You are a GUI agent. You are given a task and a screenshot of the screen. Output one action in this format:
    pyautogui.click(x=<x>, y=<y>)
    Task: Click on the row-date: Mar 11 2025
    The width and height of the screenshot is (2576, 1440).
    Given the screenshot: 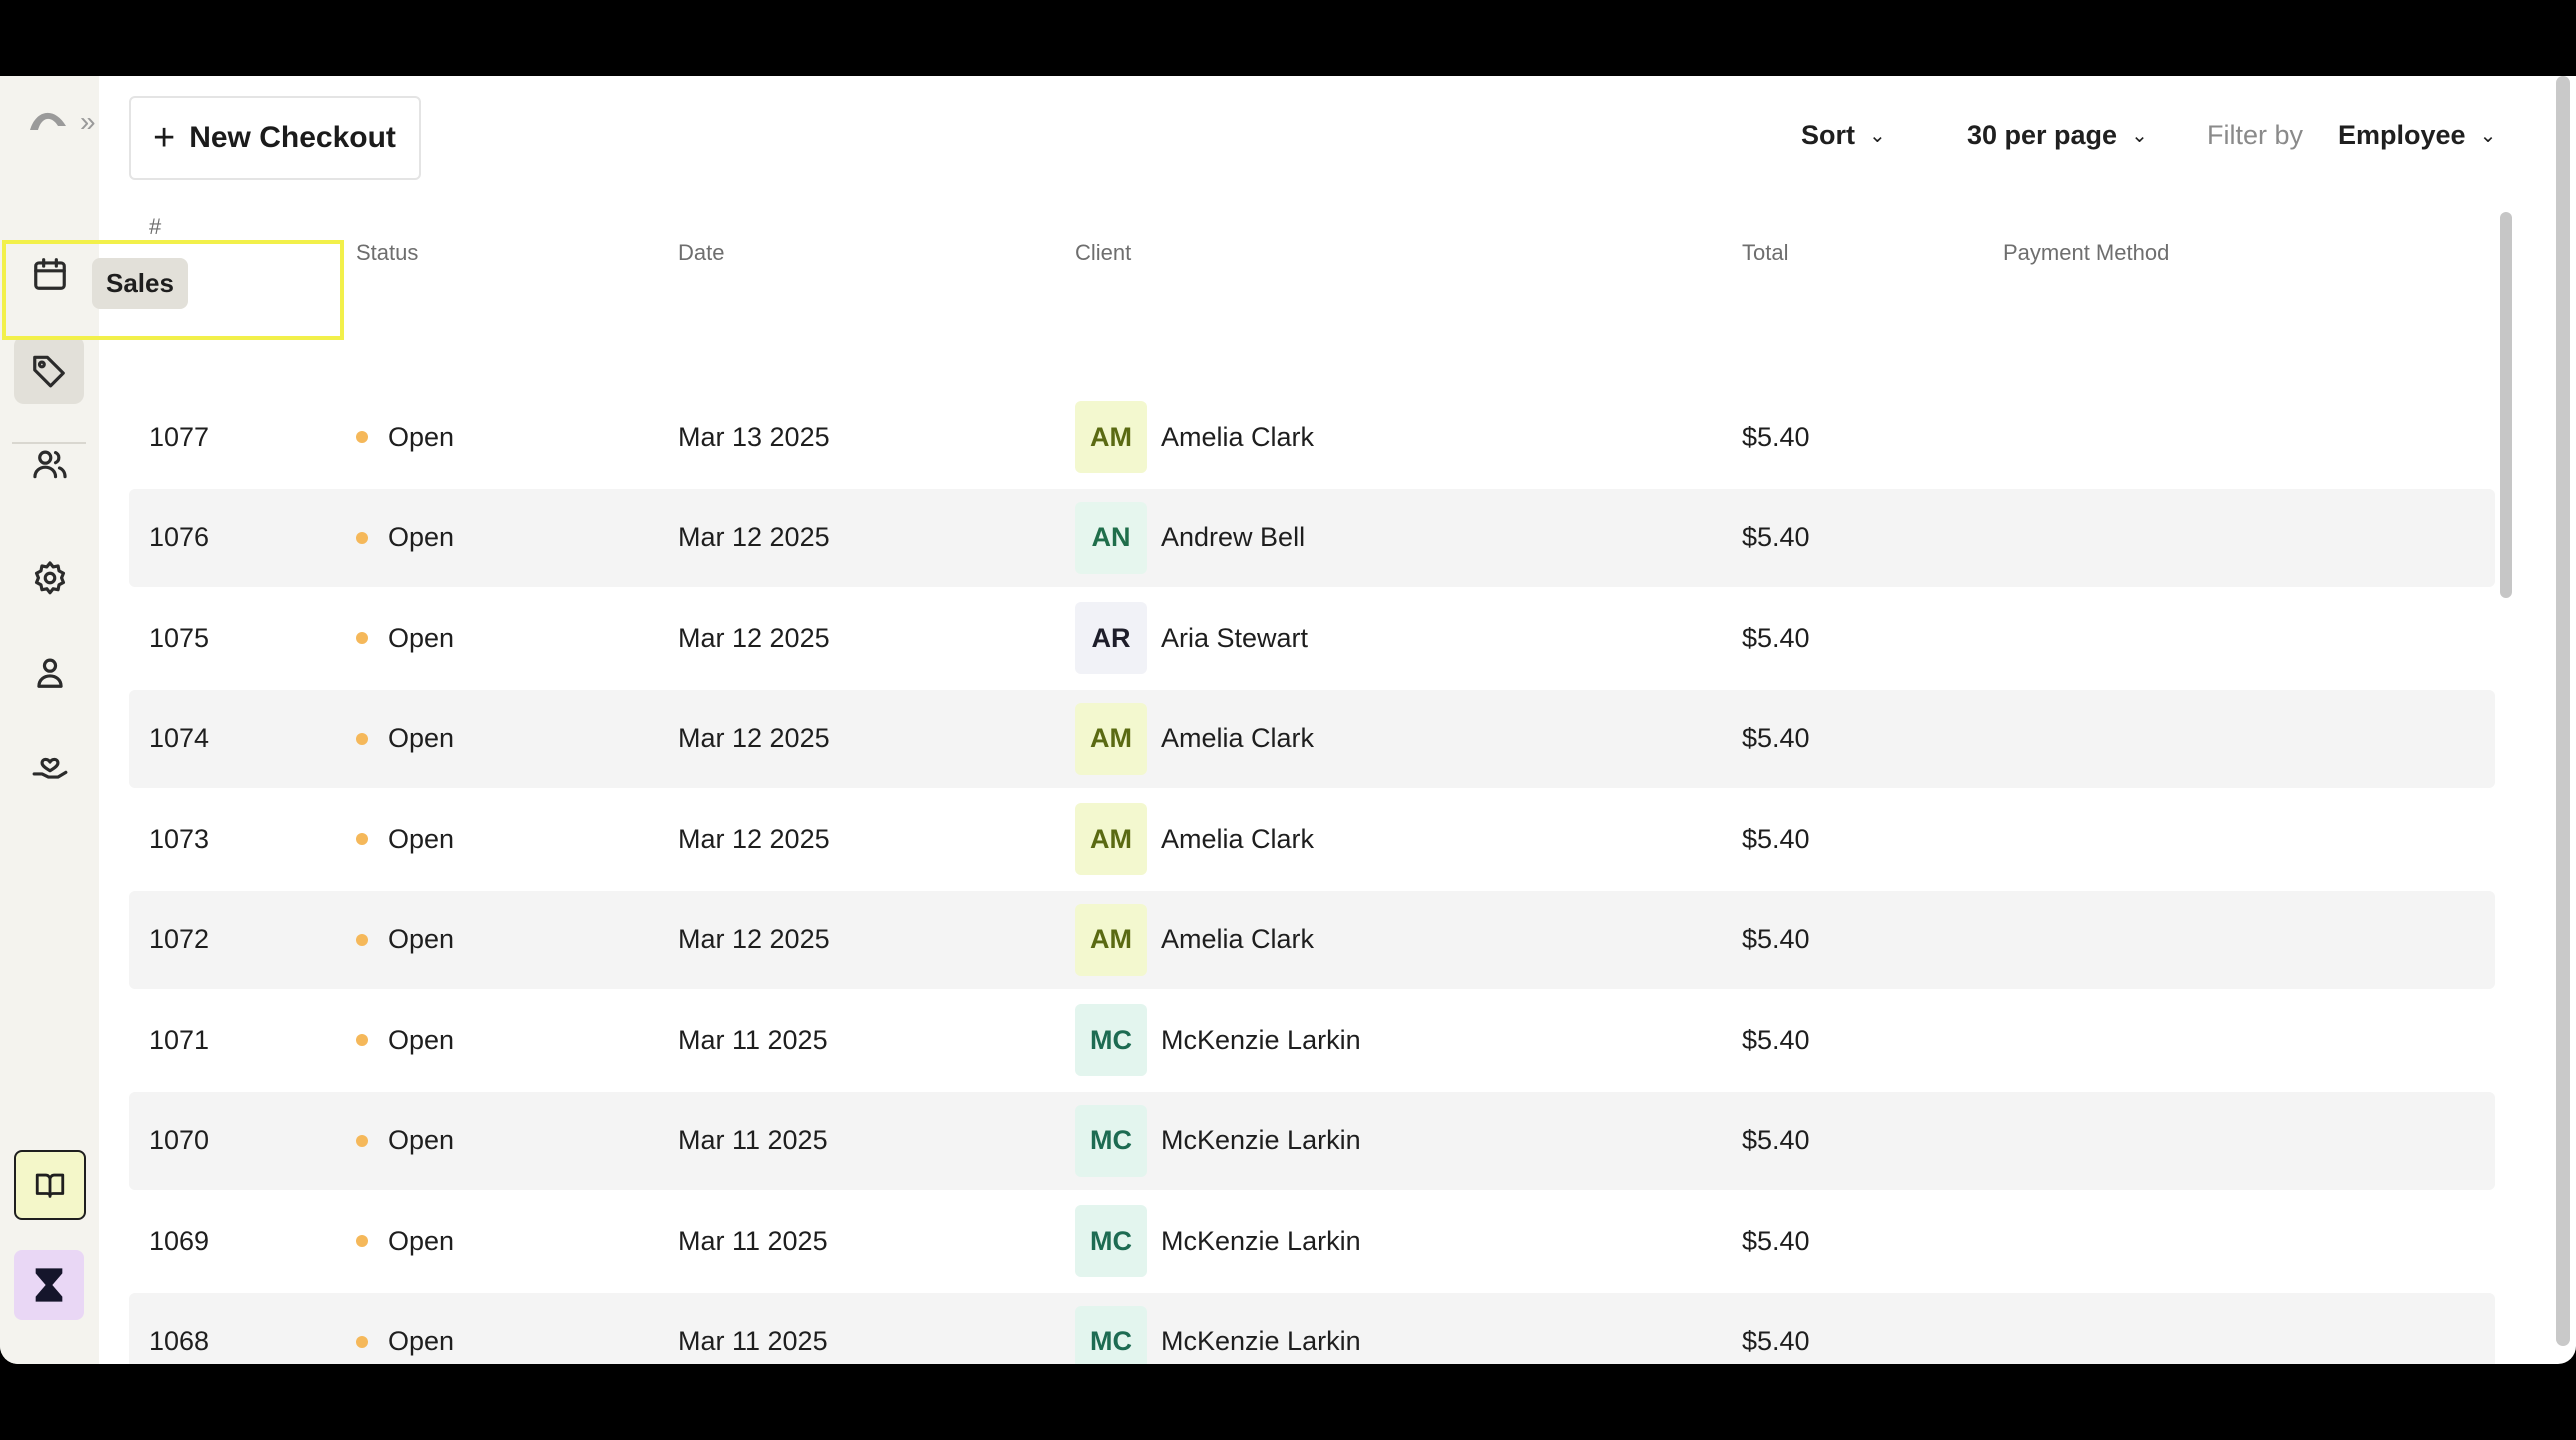 What is the action you would take?
    pyautogui.click(x=753, y=1241)
    